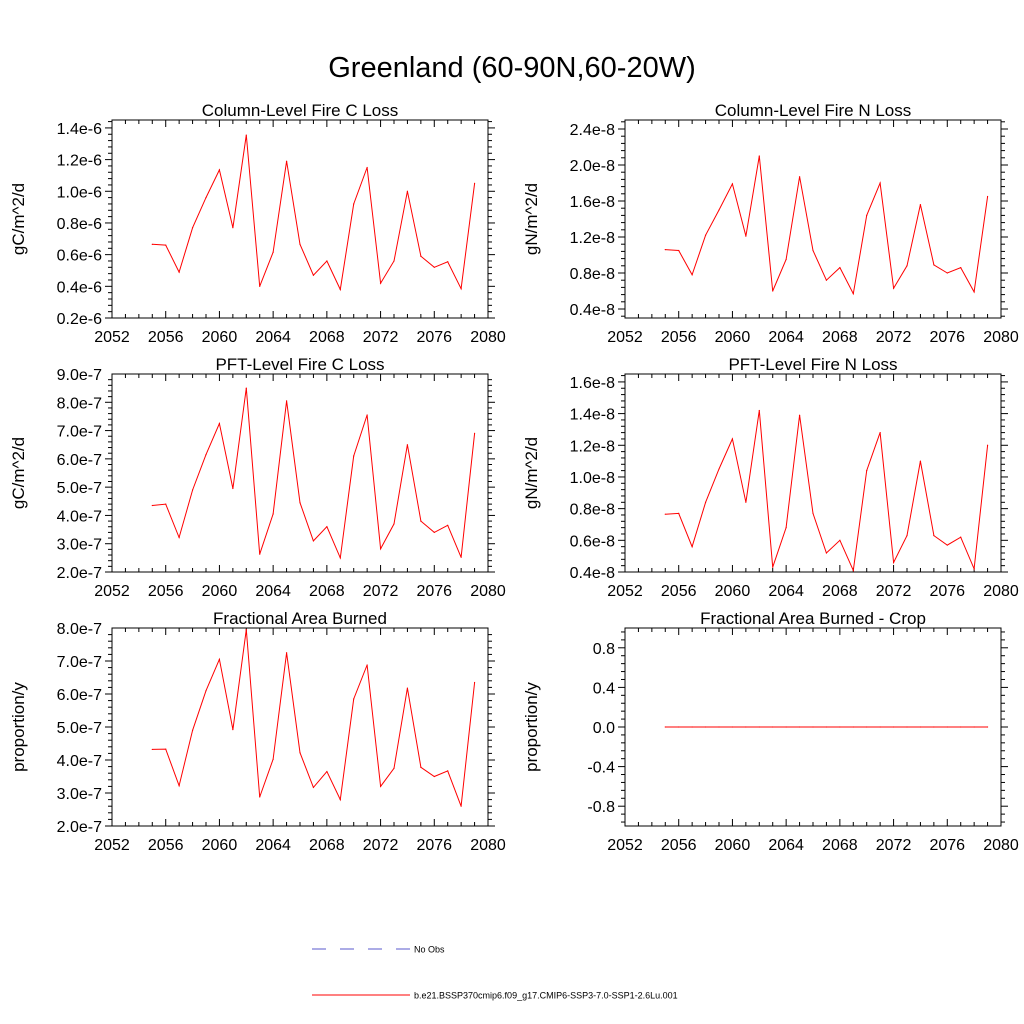  What do you see at coordinates (79, 728) in the screenshot?
I see `y-tick-label: 5.0e-7` at bounding box center [79, 728].